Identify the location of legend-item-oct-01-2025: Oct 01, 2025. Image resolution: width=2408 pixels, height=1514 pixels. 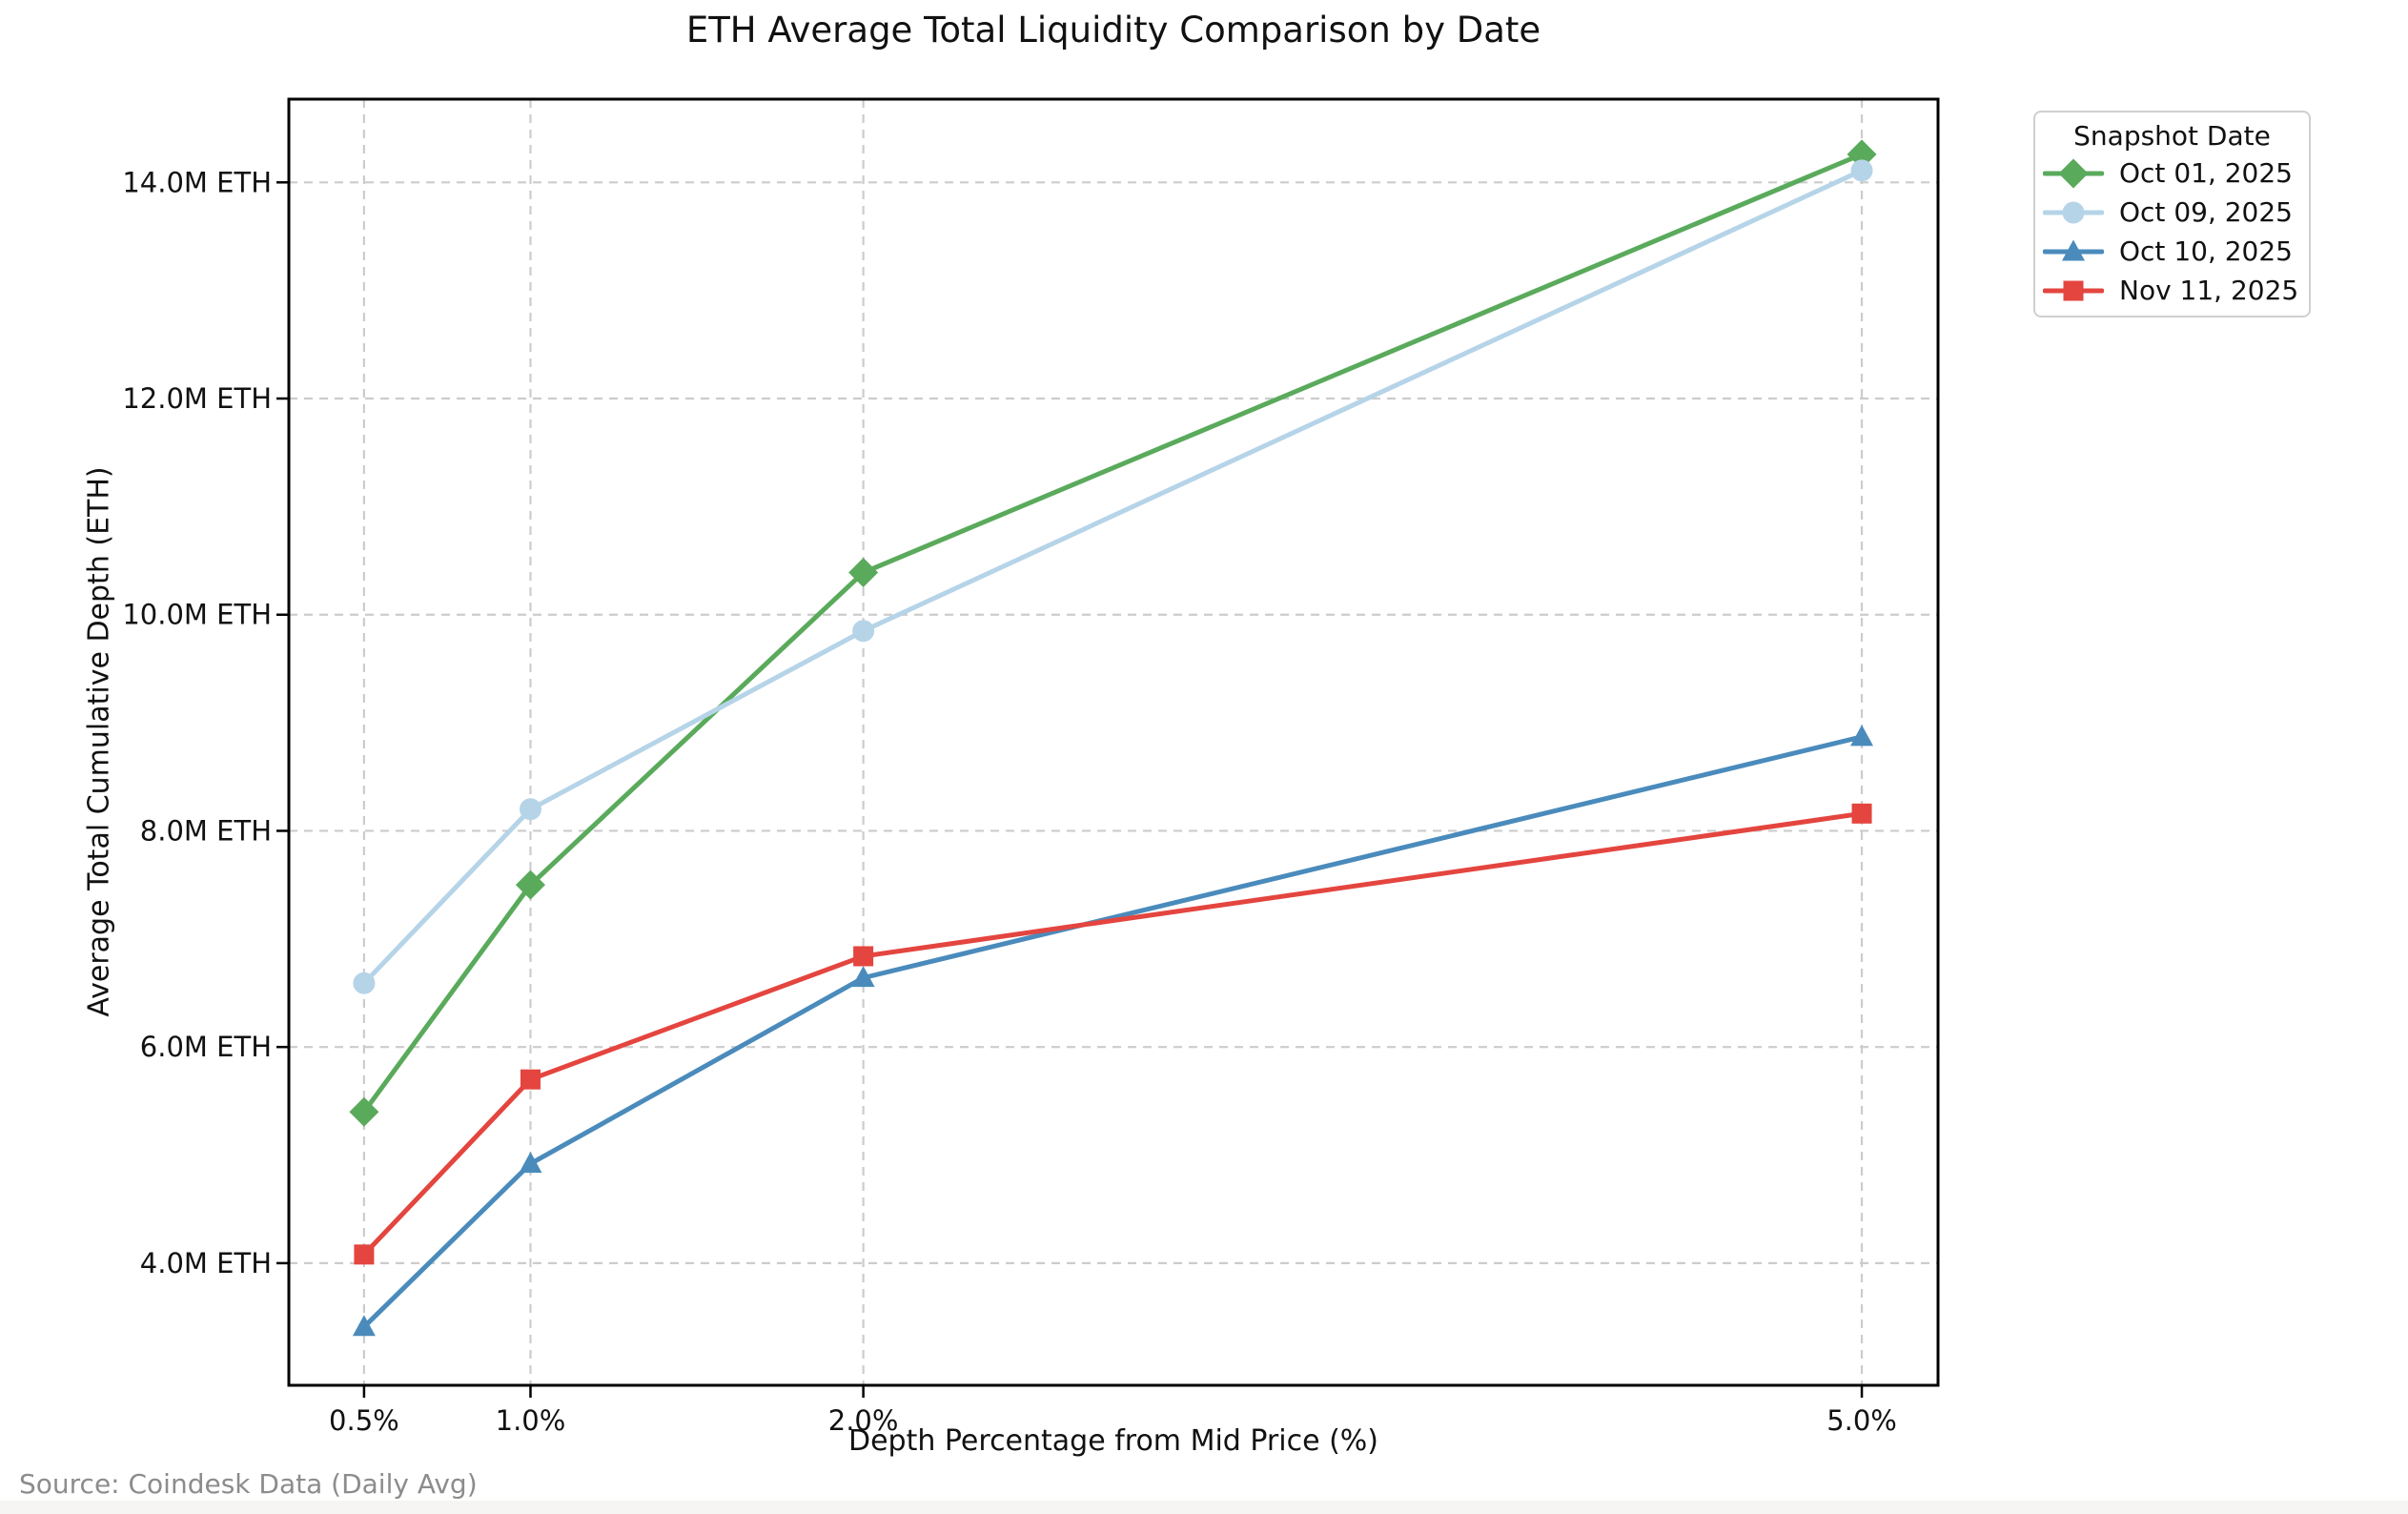
(2172, 173).